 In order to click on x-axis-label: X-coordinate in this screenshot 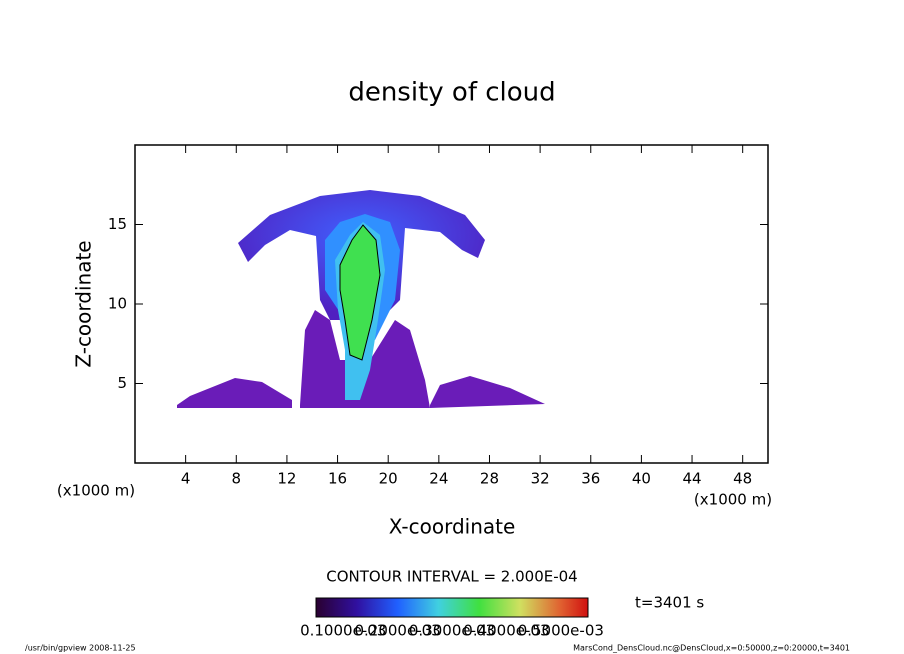, I will do `click(452, 527)`.